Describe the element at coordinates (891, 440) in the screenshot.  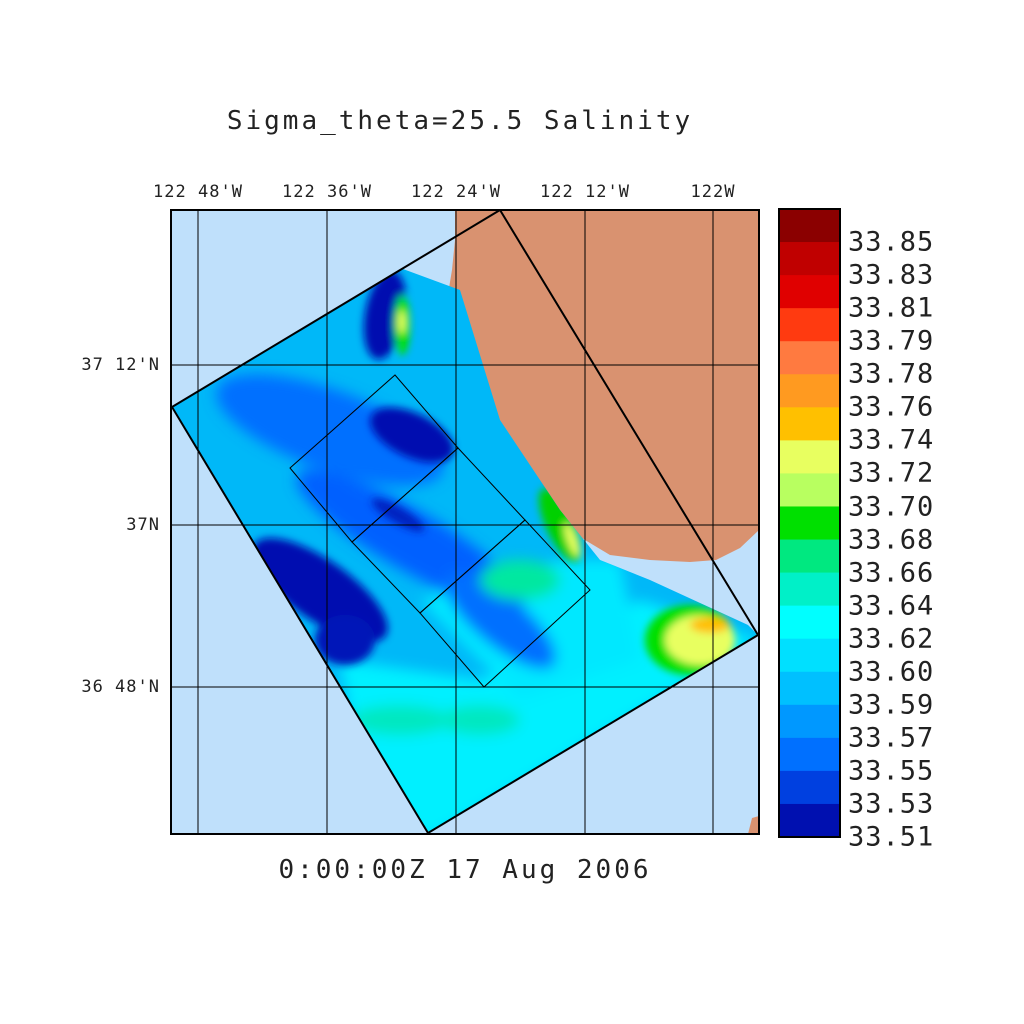
I see `colorbar-label: 33.74` at that location.